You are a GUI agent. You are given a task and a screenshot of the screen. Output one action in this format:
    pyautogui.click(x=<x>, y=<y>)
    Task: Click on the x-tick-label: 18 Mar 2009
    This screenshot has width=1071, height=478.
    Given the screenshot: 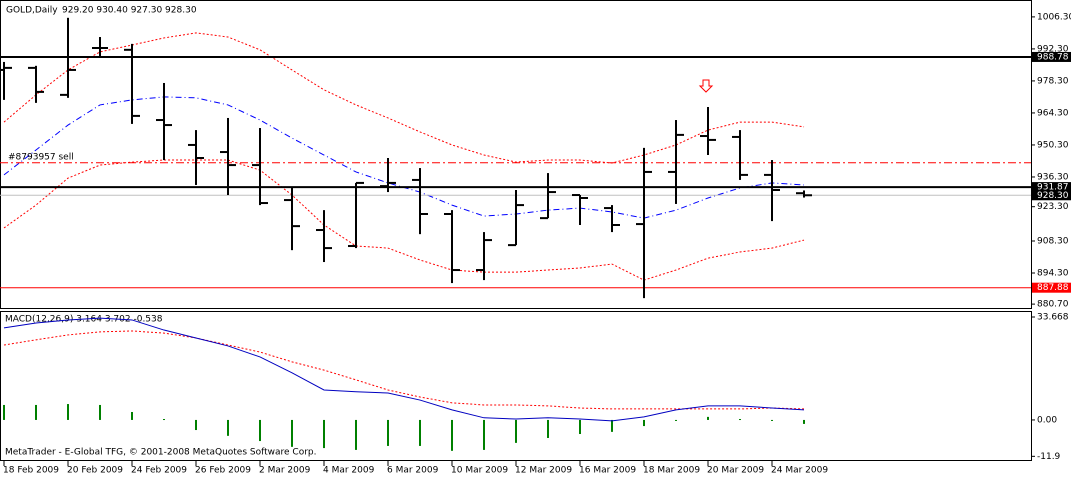 What is the action you would take?
    pyautogui.click(x=671, y=471)
    